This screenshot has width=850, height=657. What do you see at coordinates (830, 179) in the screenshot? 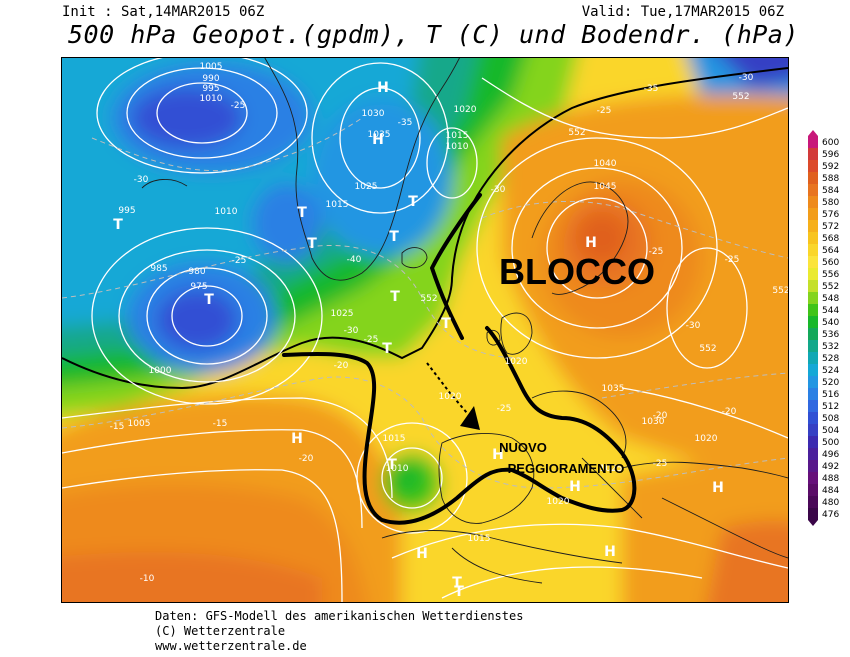
I see `legend-value: 588` at bounding box center [830, 179].